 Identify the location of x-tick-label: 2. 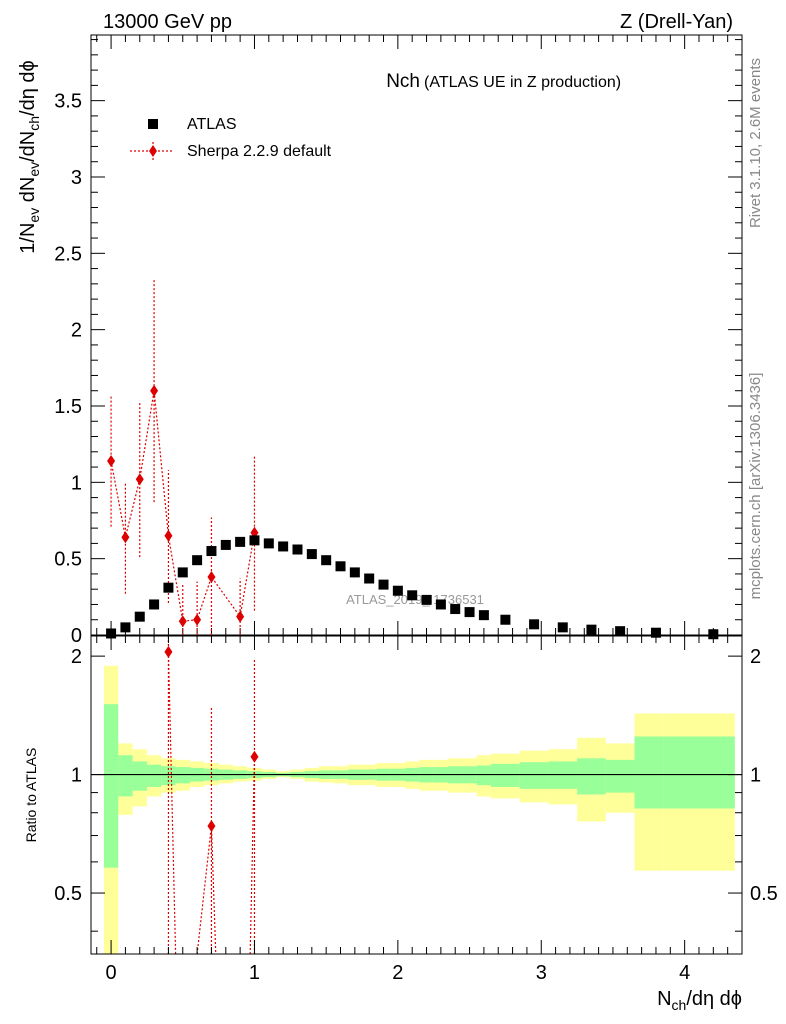
(397, 973).